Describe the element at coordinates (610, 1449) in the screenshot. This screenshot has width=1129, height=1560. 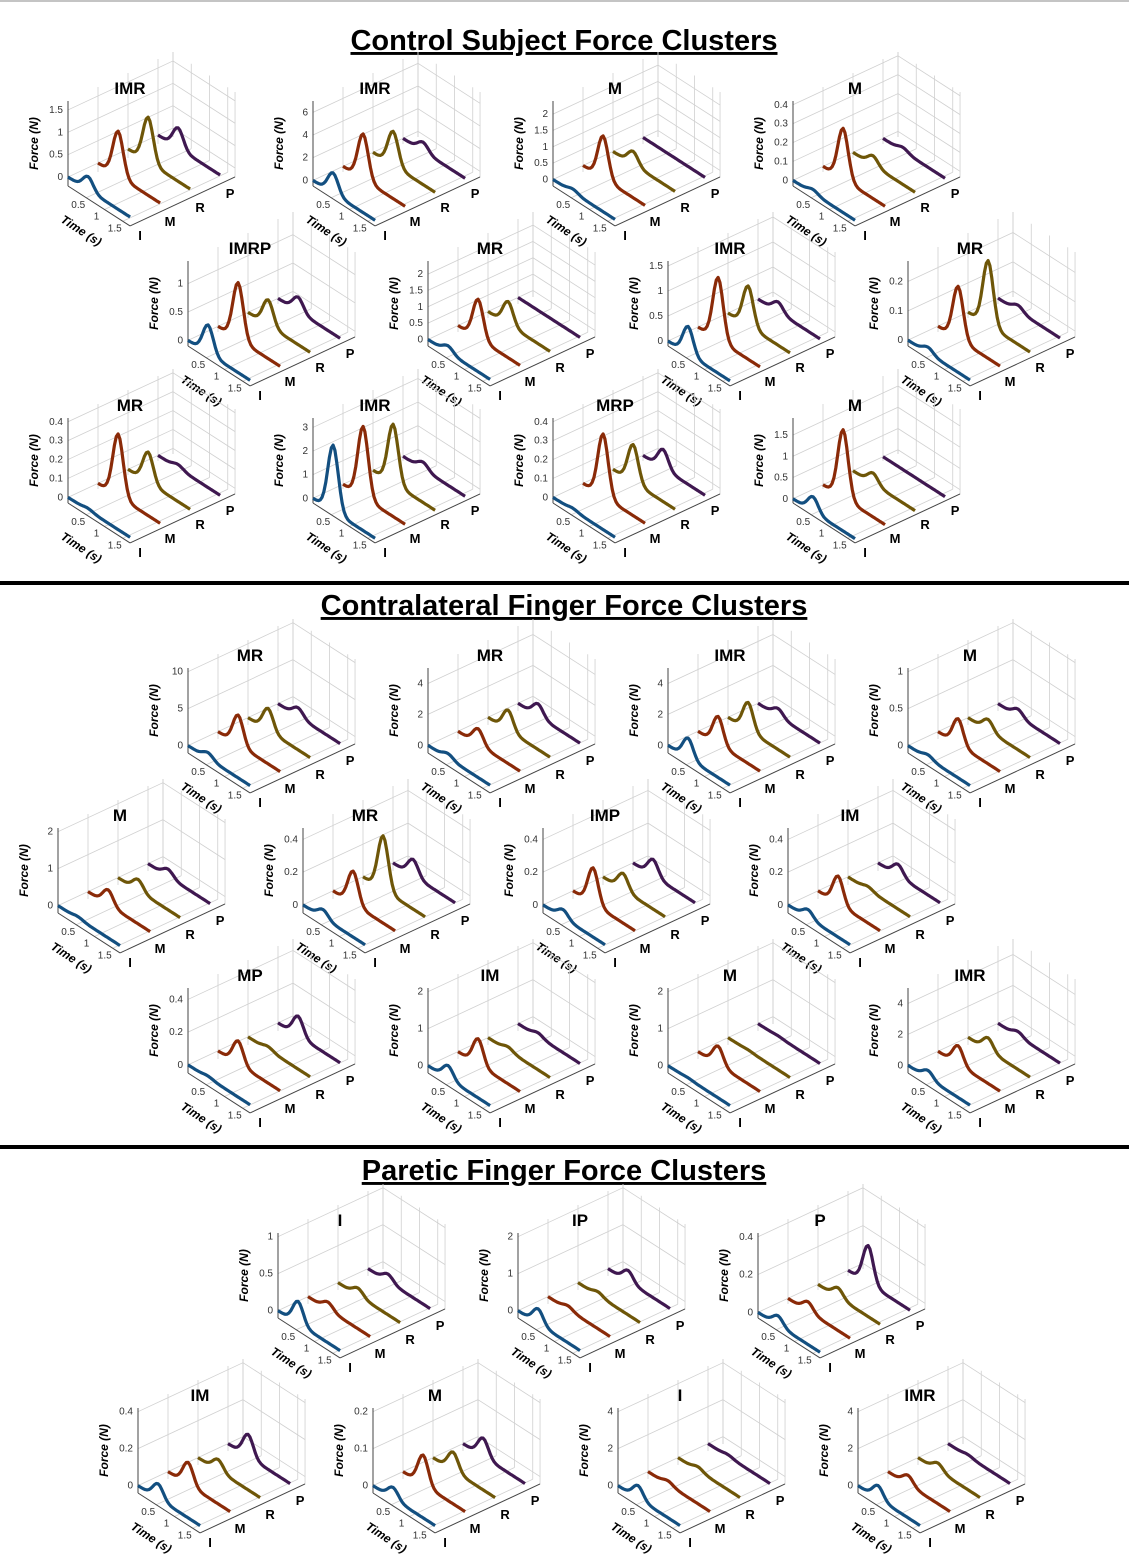
I see `y-tick-label: 2` at that location.